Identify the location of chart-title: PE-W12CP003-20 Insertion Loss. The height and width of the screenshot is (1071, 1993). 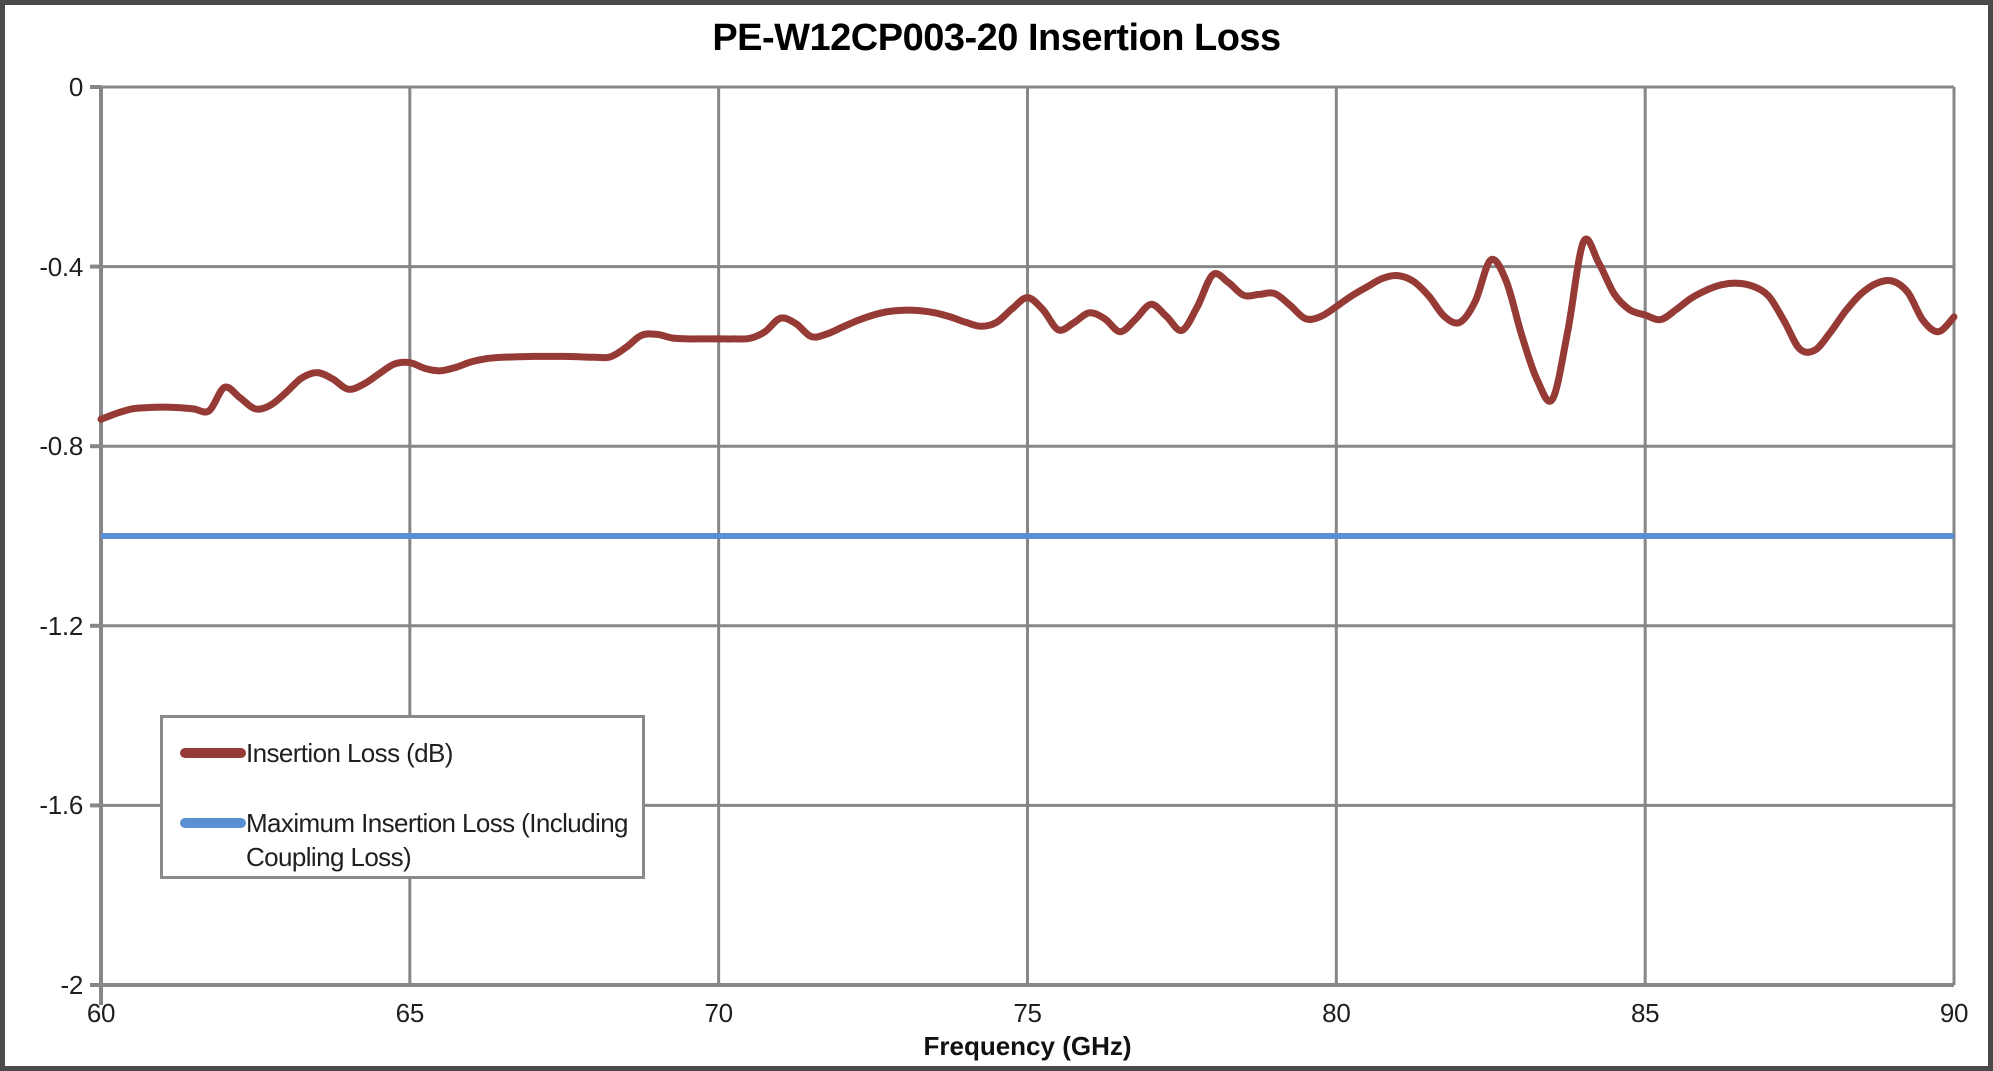
(996, 38).